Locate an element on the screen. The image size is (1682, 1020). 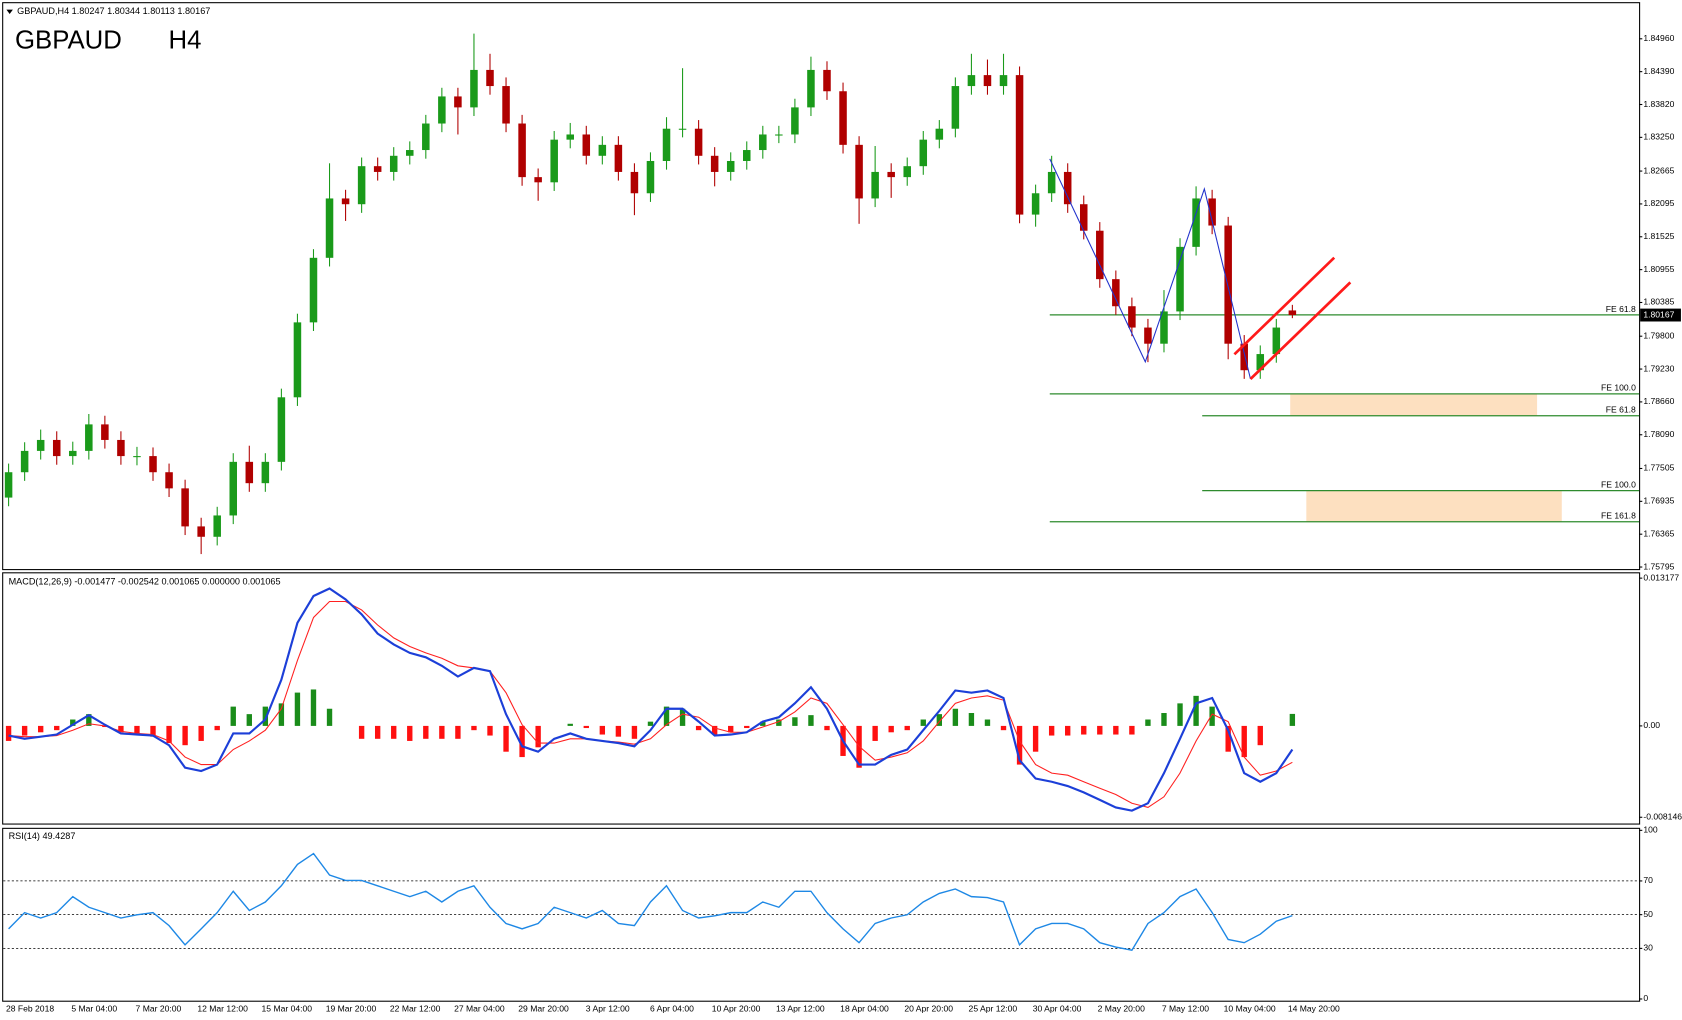
x-tick-label: 12 Mar 12:00 is located at coordinates (222, 1009).